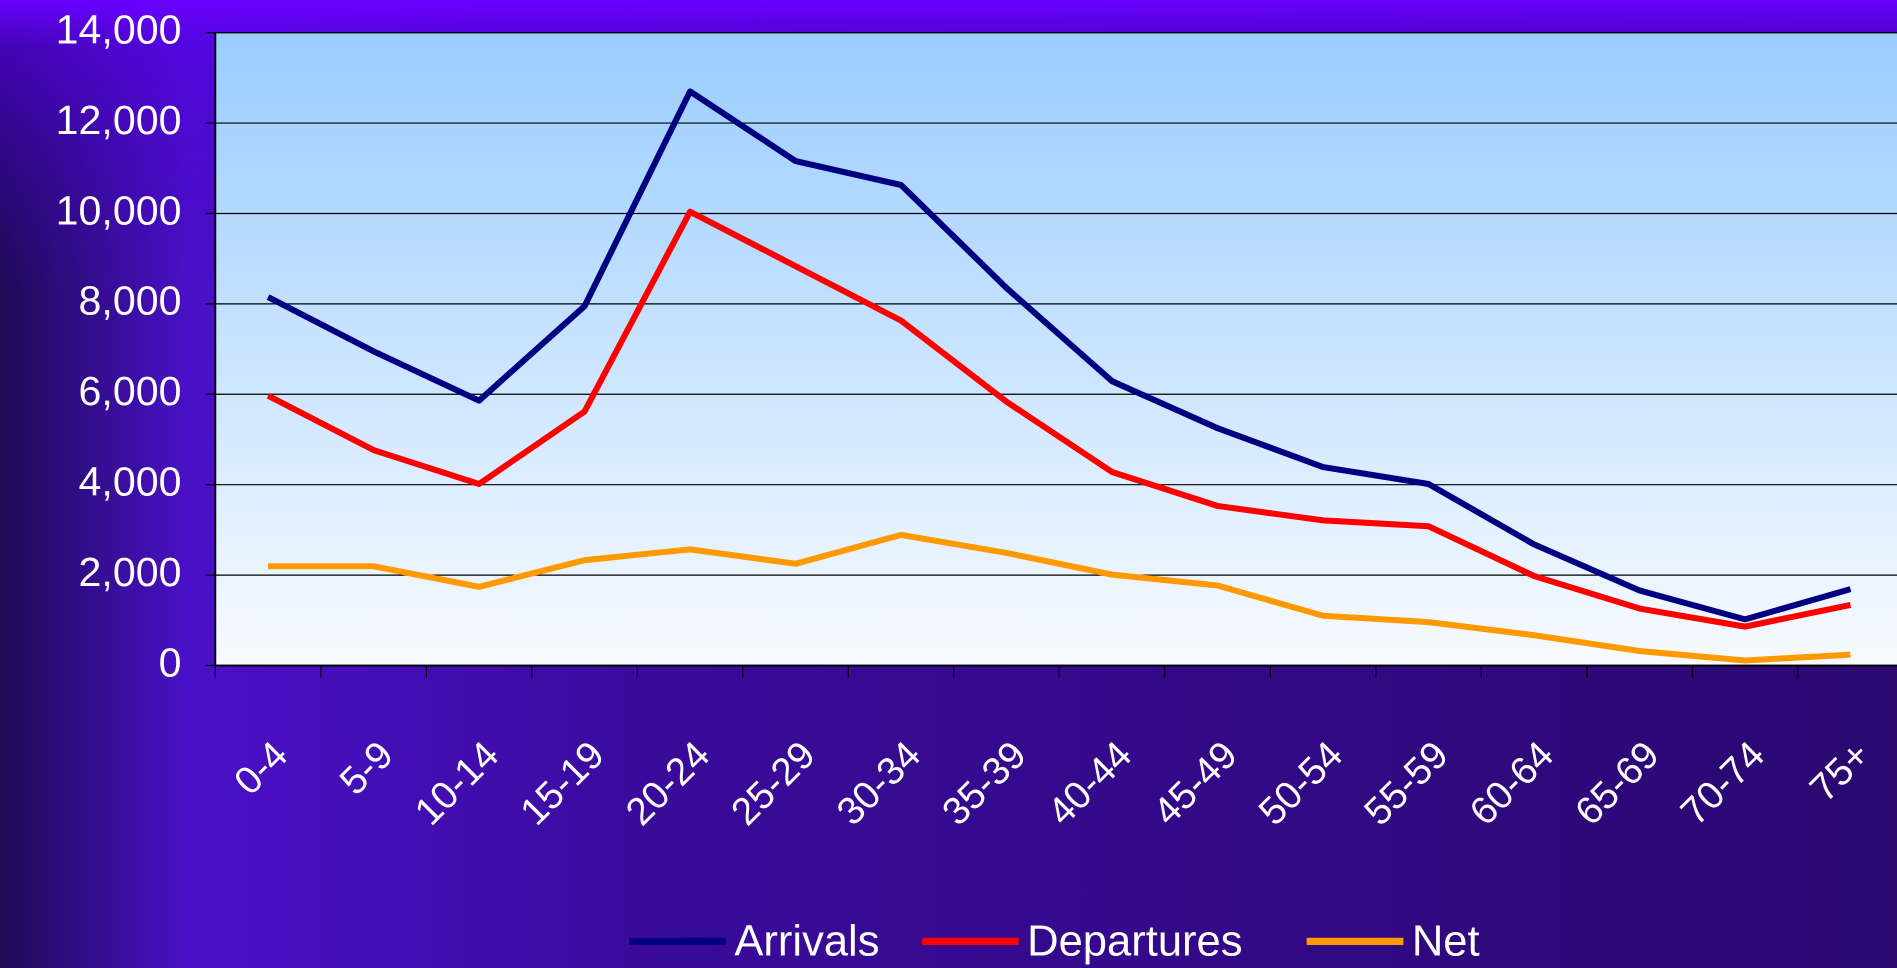 The width and height of the screenshot is (1897, 968). I want to click on y-tick-label: 10,000, so click(119, 210).